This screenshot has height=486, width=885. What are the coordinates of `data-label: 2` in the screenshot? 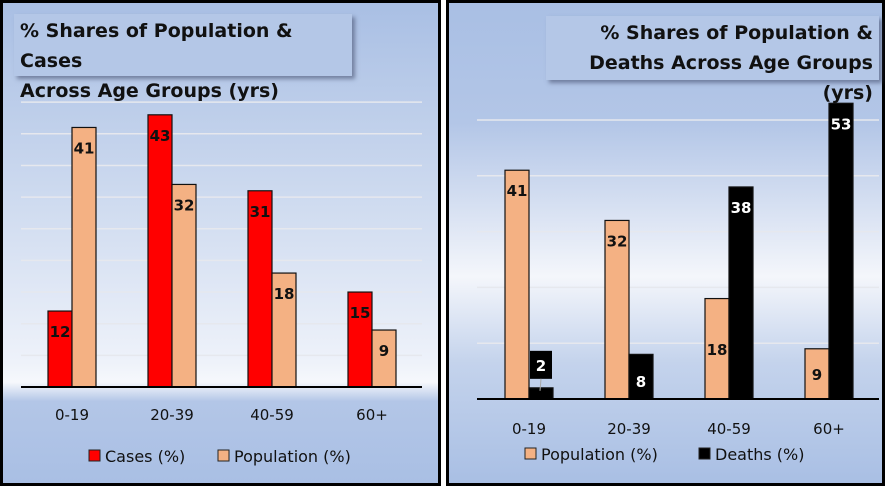 It's located at (541, 366).